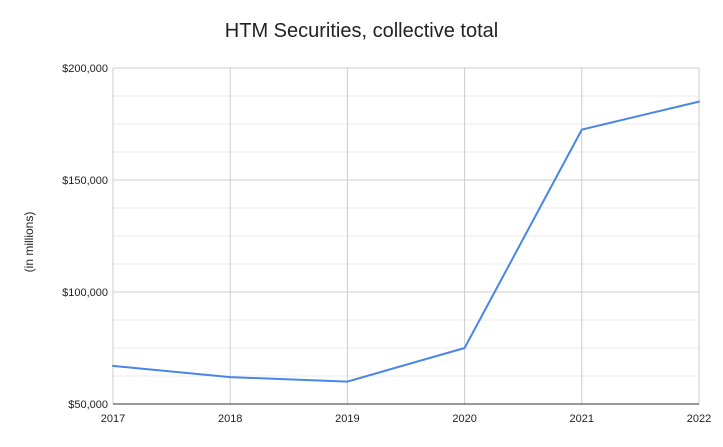 This screenshot has height=447, width=723. What do you see at coordinates (406, 419) in the screenshot?
I see `x-axis-ticks: 2017 2018 2019 2020 2021 2022` at bounding box center [406, 419].